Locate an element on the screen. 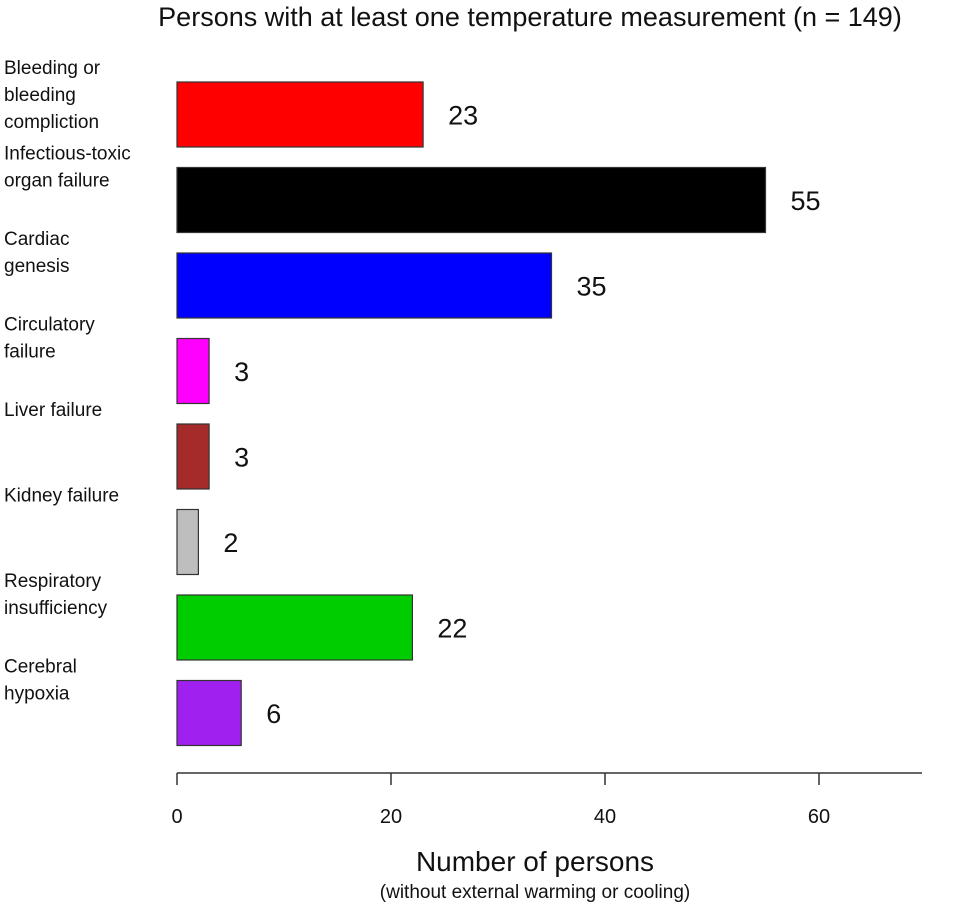 The height and width of the screenshot is (908, 968). category-label-7: Cerebral hypoxia is located at coordinates (40, 681).